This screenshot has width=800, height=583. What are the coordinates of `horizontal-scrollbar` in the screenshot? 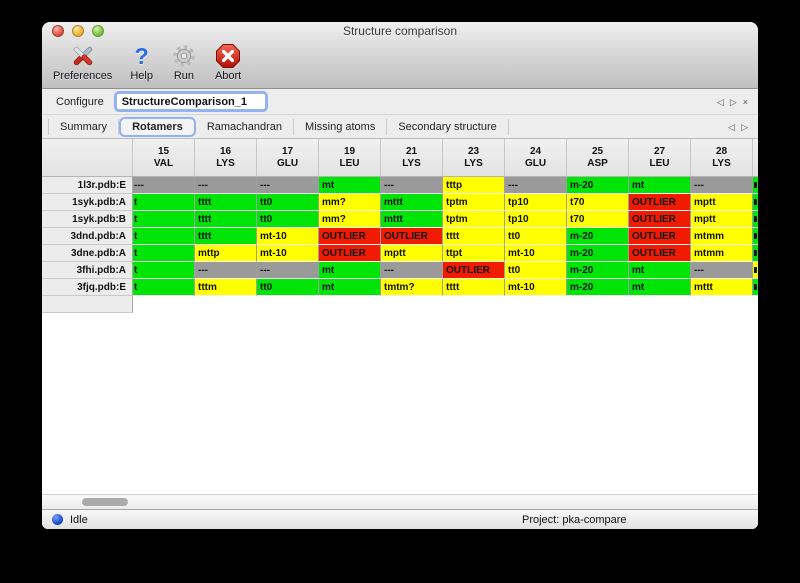 It's located at (400, 501).